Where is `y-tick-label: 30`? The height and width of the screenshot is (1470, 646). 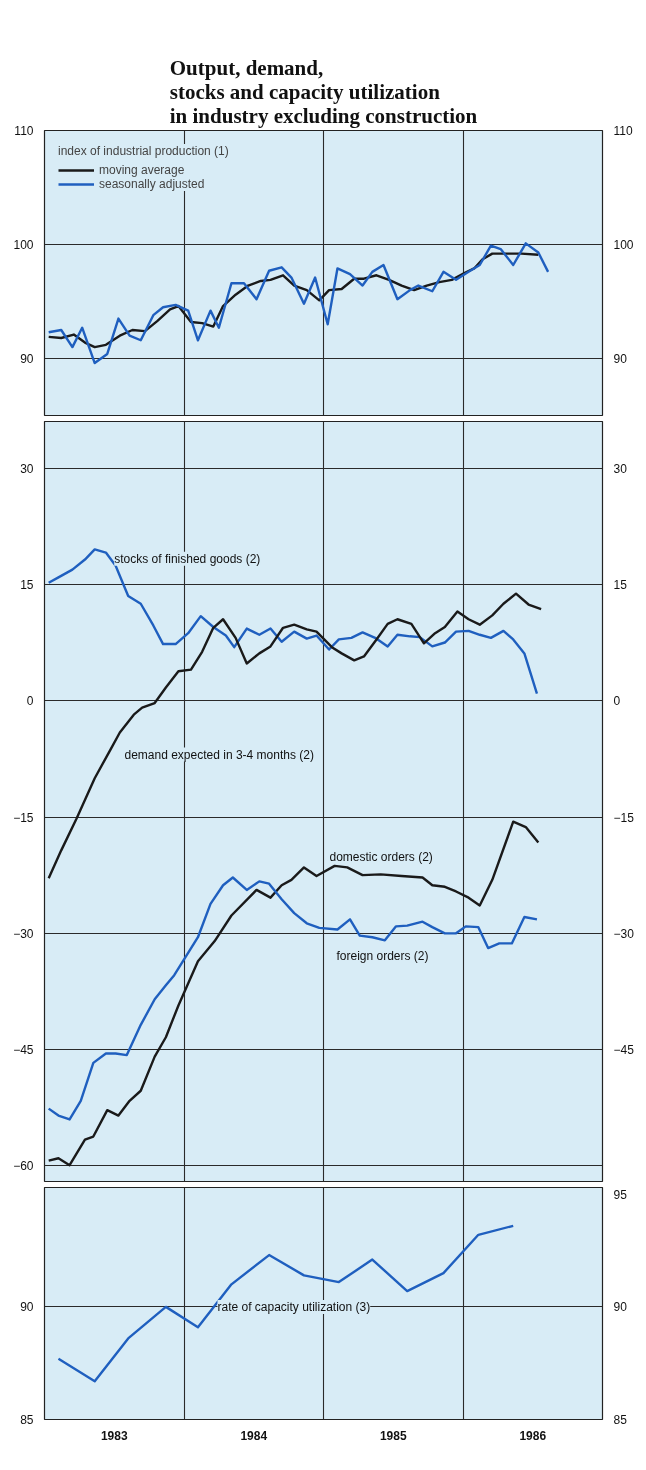
y-tick-label: 30 is located at coordinates (27, 468).